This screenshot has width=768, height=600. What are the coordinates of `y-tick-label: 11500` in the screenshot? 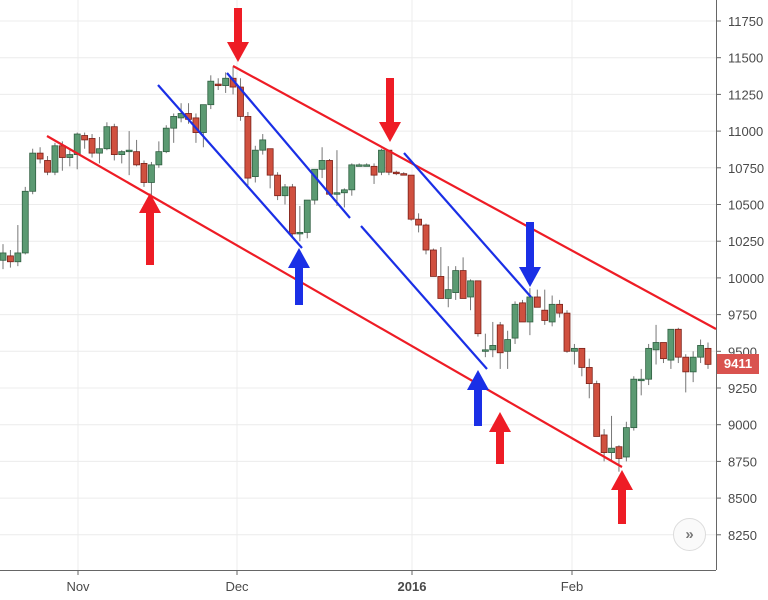 It's located at (745, 58).